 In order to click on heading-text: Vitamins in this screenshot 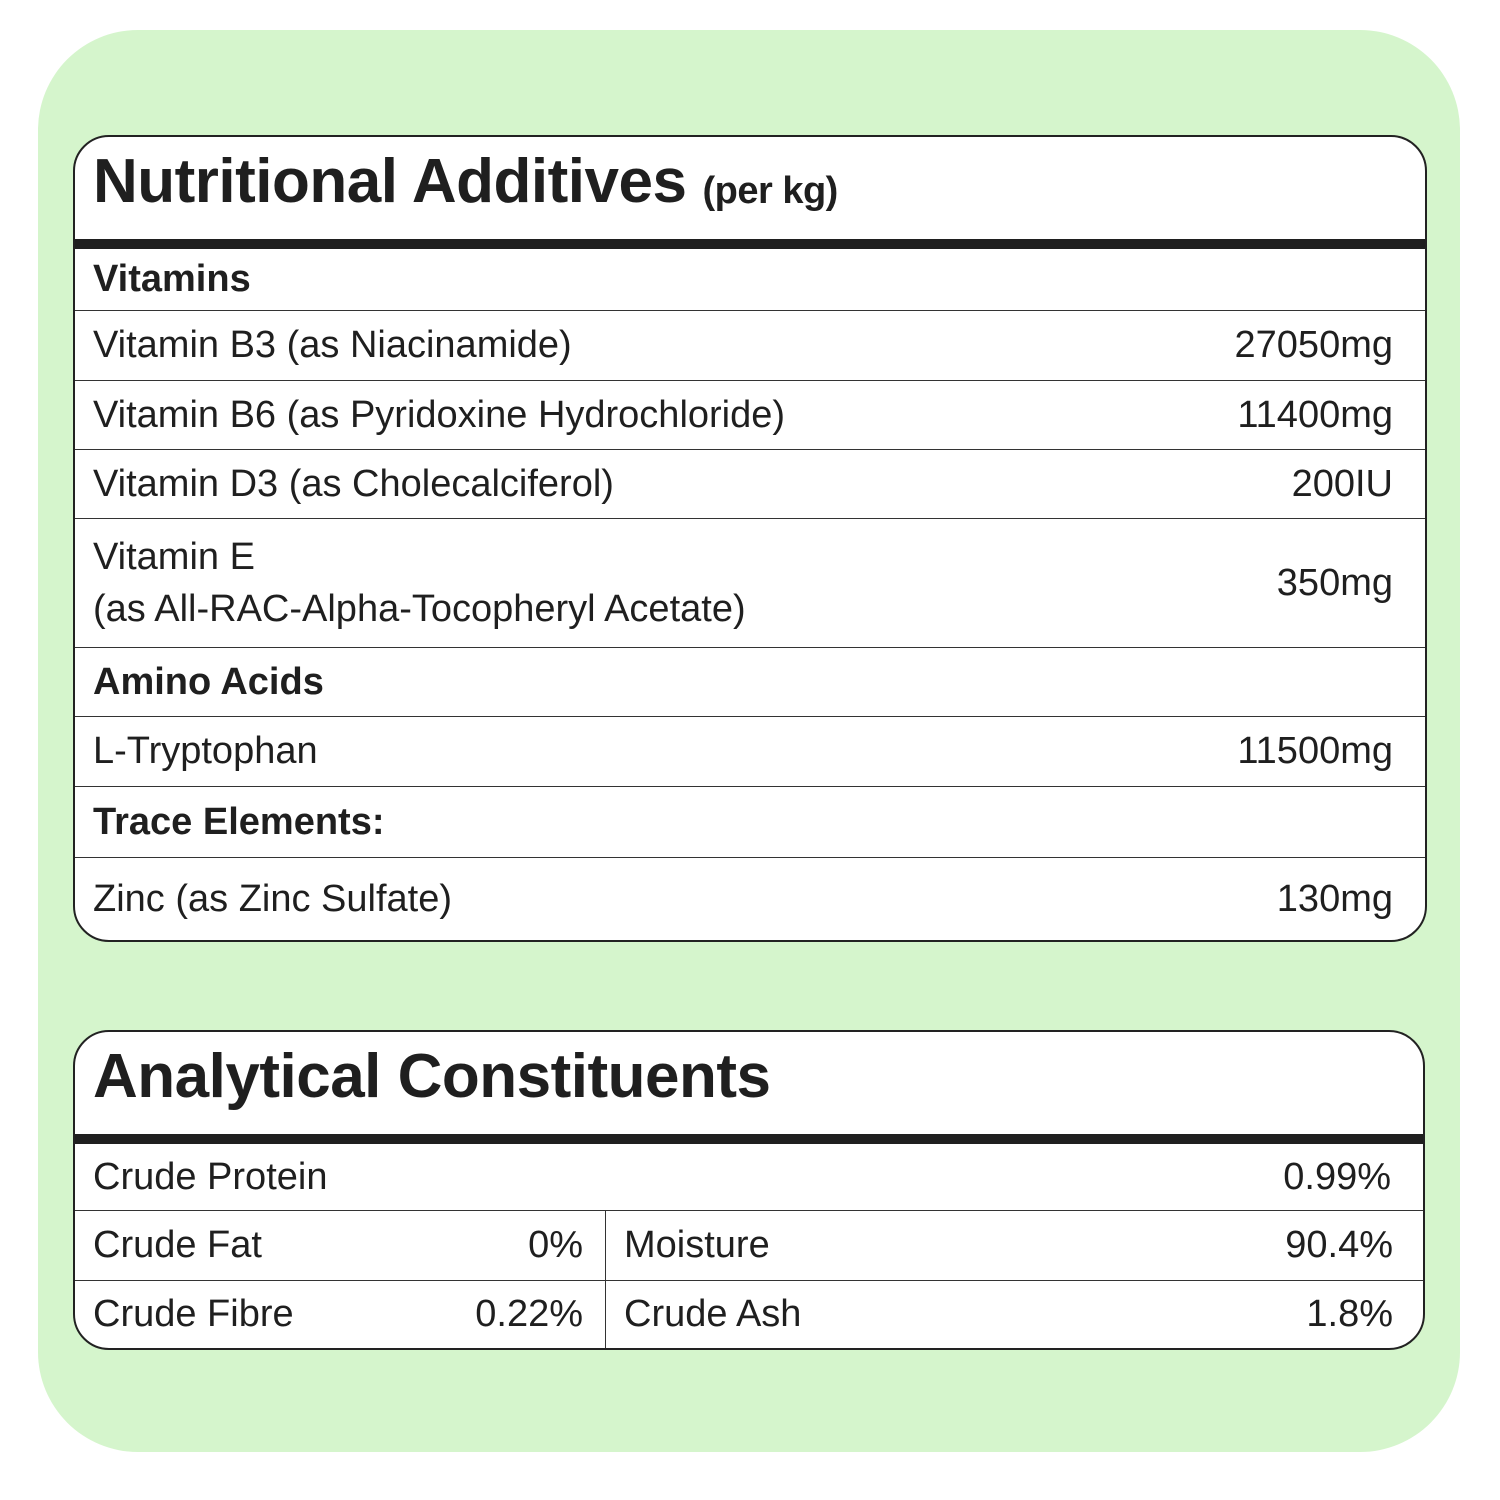, I will do `click(172, 279)`.